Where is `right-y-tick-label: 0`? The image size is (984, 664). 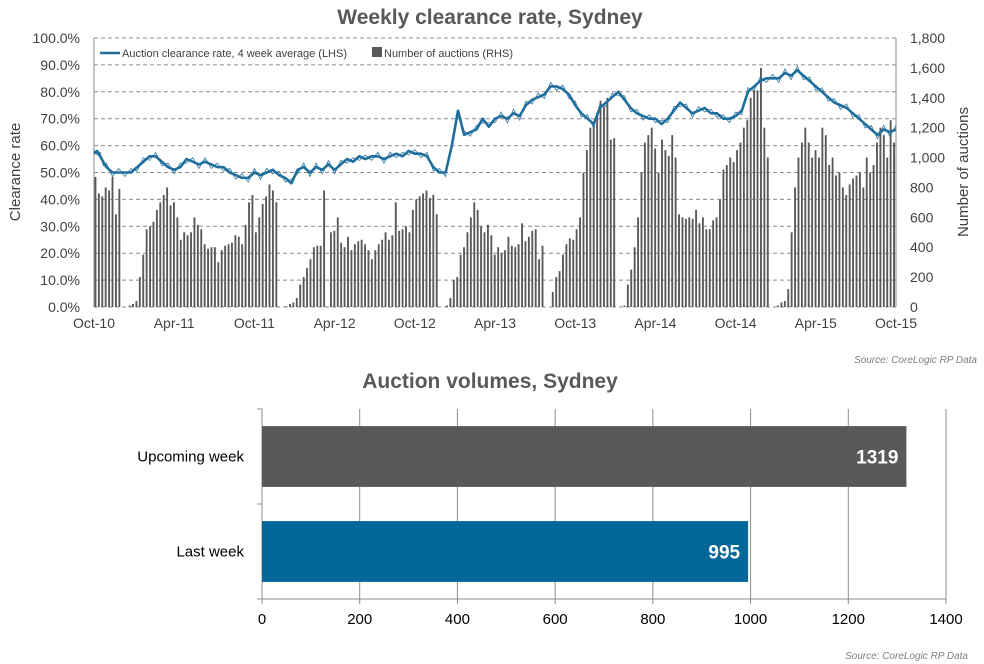 right-y-tick-label: 0 is located at coordinates (914, 307).